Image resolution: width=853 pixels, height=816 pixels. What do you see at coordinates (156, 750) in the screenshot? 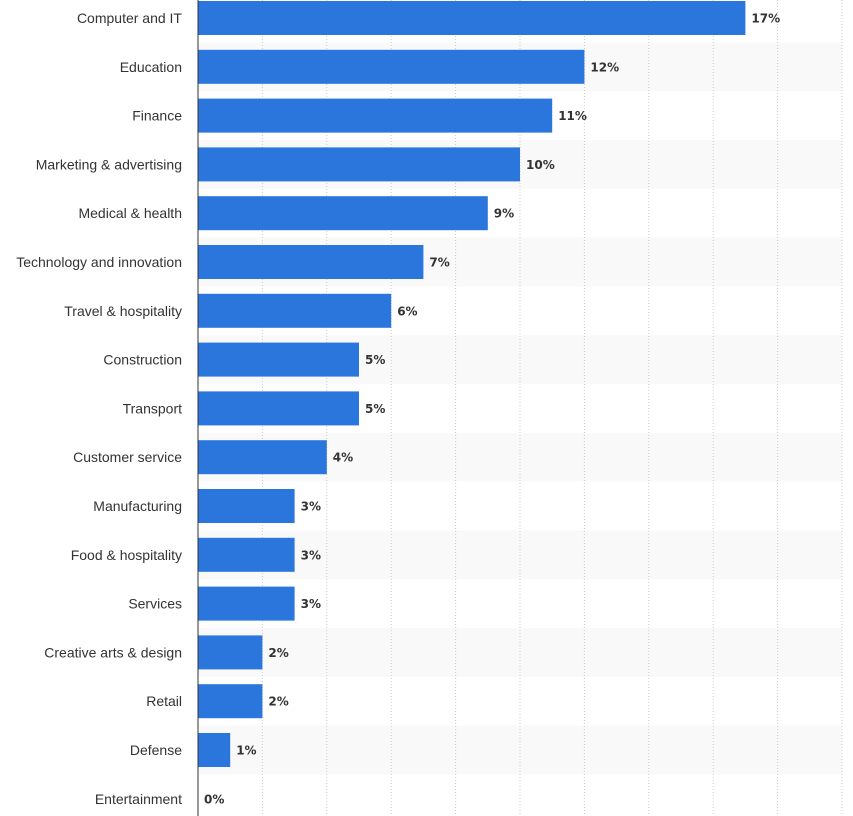
I see `category-label: Defense` at bounding box center [156, 750].